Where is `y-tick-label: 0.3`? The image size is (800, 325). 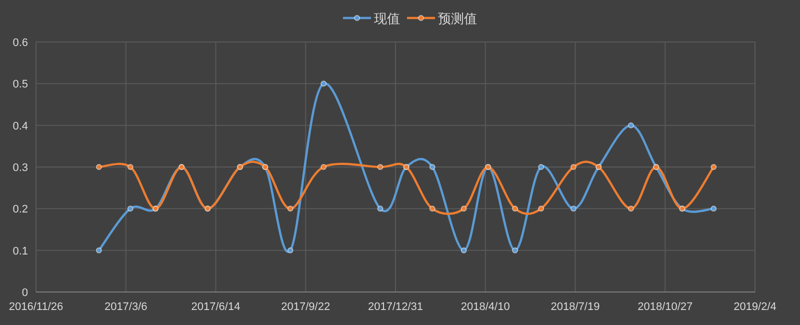
y-tick-label: 0.3 is located at coordinates (20, 168).